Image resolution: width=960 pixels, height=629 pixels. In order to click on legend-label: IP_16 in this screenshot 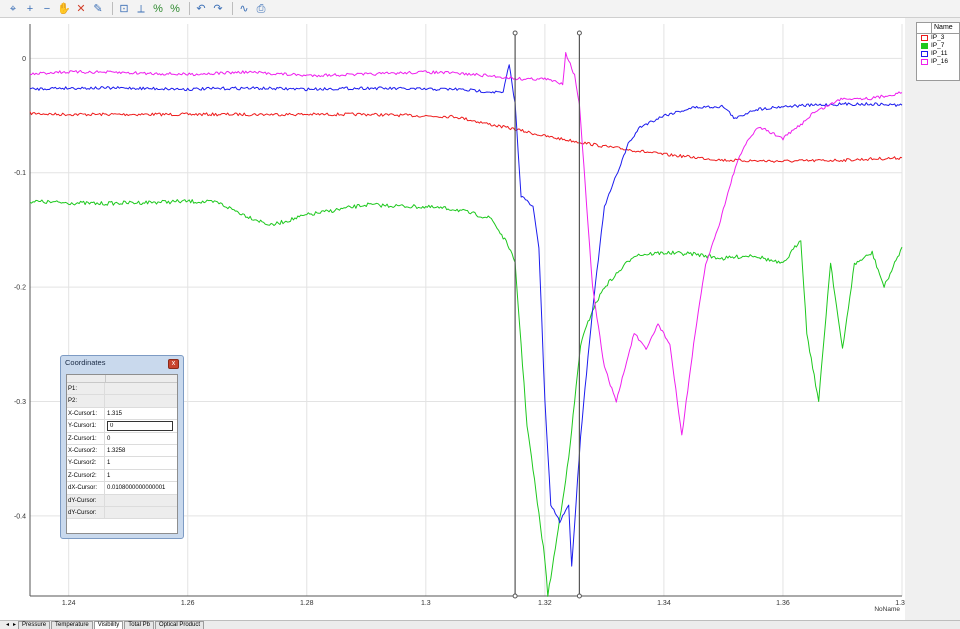, I will do `click(939, 61)`.